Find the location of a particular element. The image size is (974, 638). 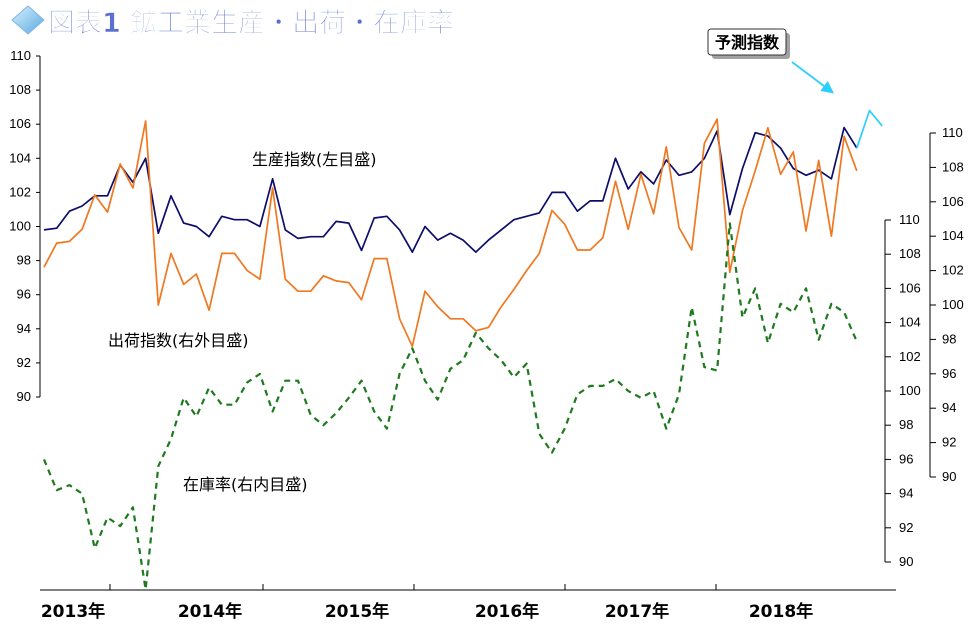

left-tick-label: 98 is located at coordinates (24, 260).